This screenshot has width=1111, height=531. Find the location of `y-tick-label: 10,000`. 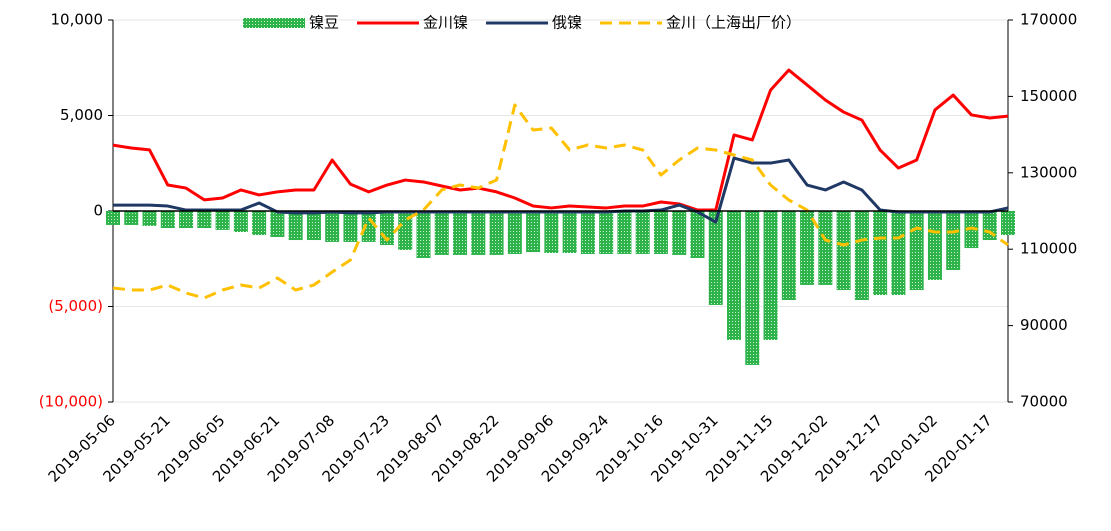

y-tick-label: 10,000 is located at coordinates (77, 20).